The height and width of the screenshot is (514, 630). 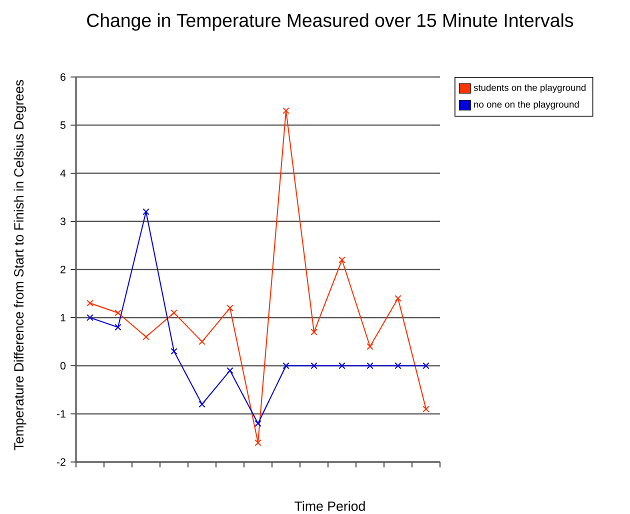 What do you see at coordinates (61, 414) in the screenshot?
I see `y-tick-label: -1` at bounding box center [61, 414].